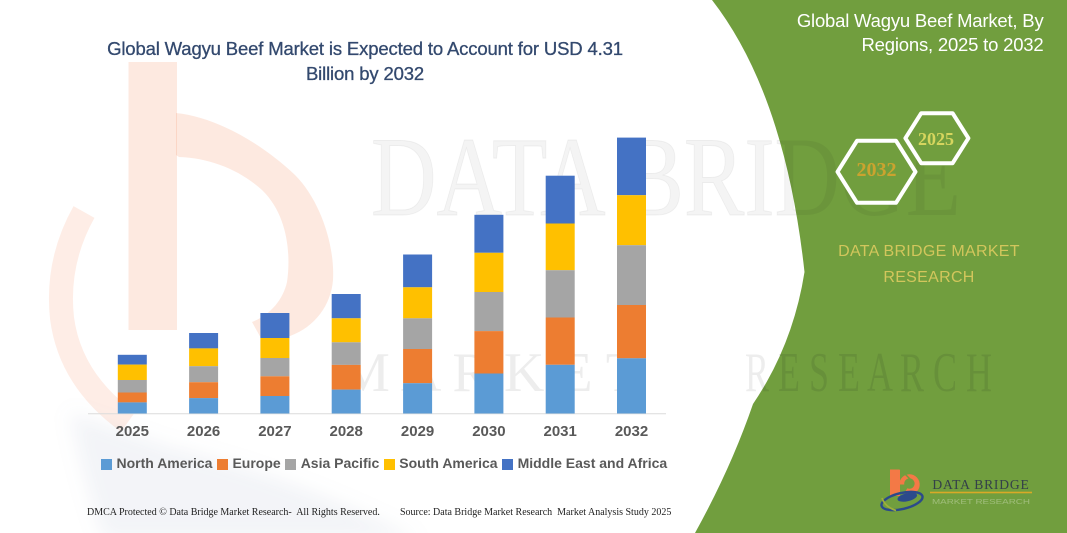  What do you see at coordinates (980, 484) in the screenshot?
I see `svg-text: DATA BRIDGE` at bounding box center [980, 484].